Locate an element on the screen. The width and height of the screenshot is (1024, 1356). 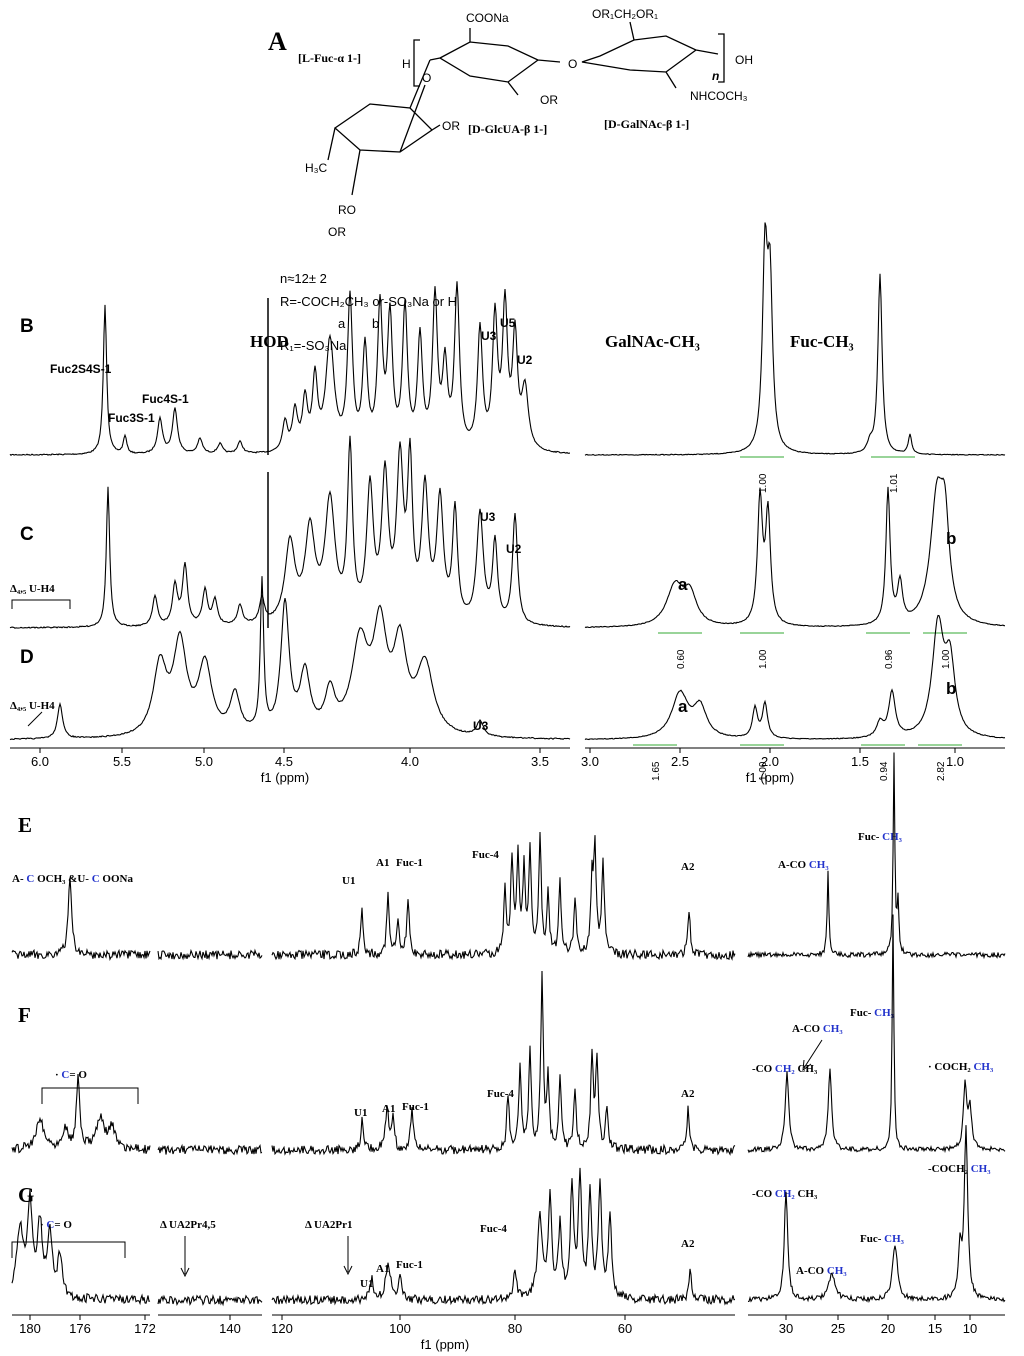
residue-label: [L-Fuc-α 1-] is located at coordinates (329, 58).